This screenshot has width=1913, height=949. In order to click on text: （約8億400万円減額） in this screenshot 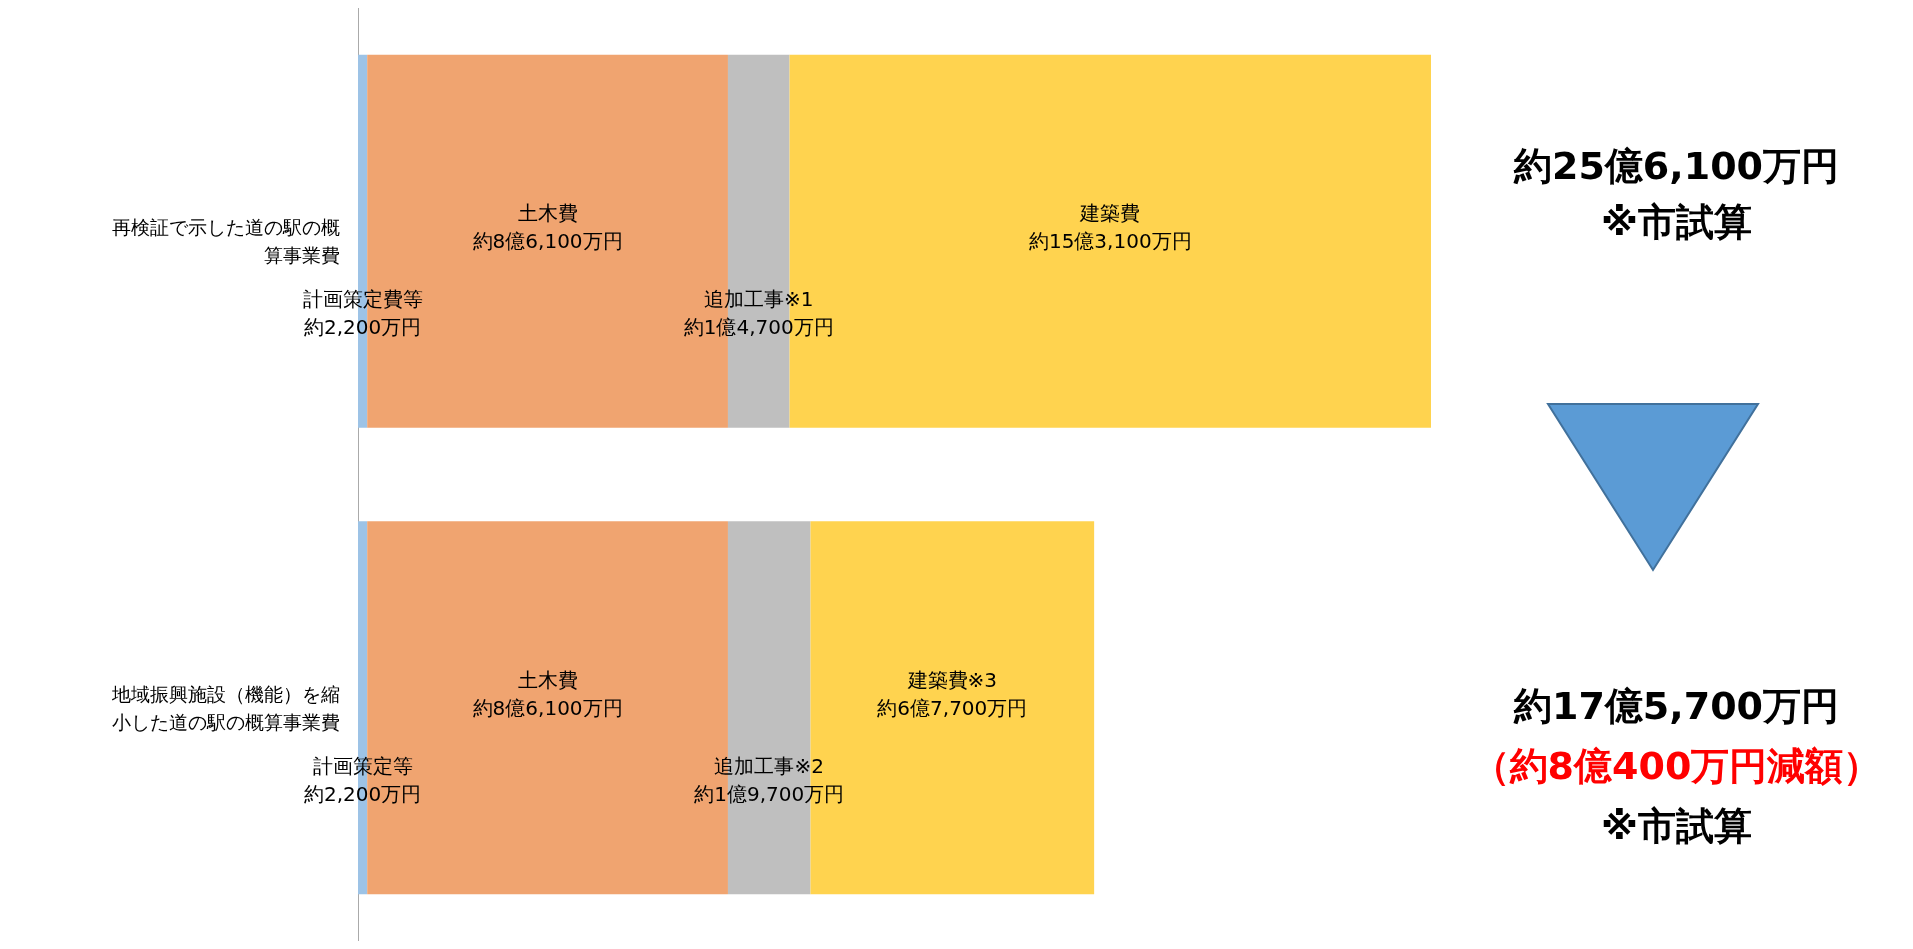, I will do `click(1676, 766)`.